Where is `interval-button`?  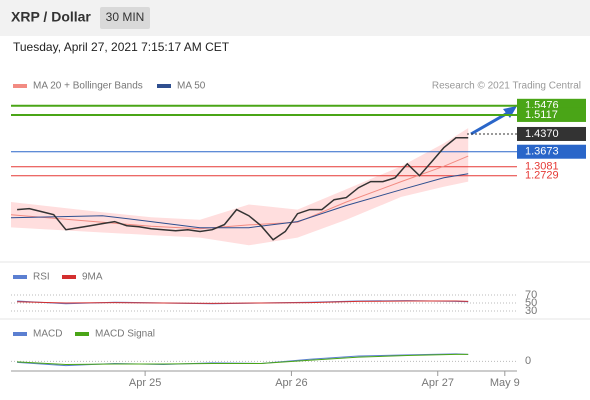
interval-button is located at coordinates (125, 18).